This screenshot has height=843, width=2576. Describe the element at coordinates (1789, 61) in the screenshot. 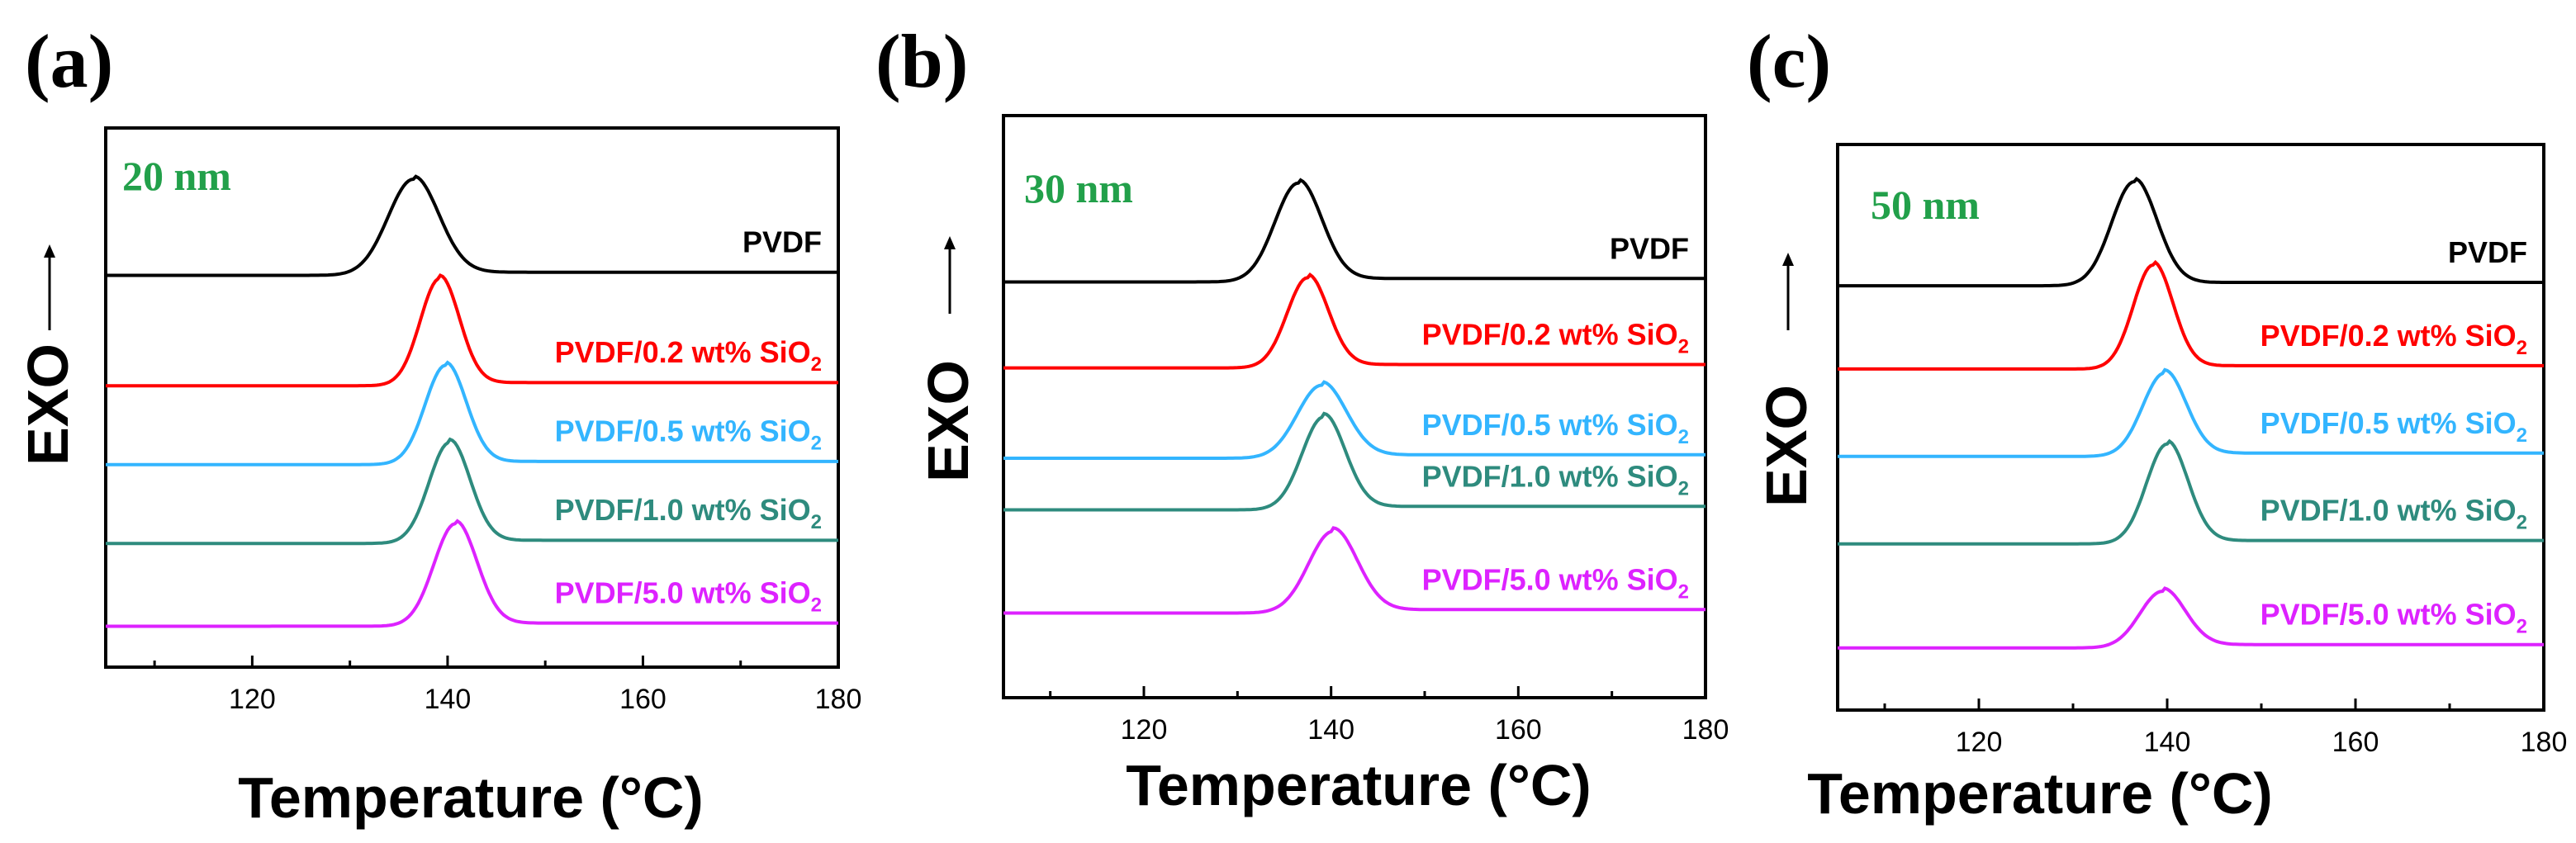

I see `panel-label: (c)` at that location.